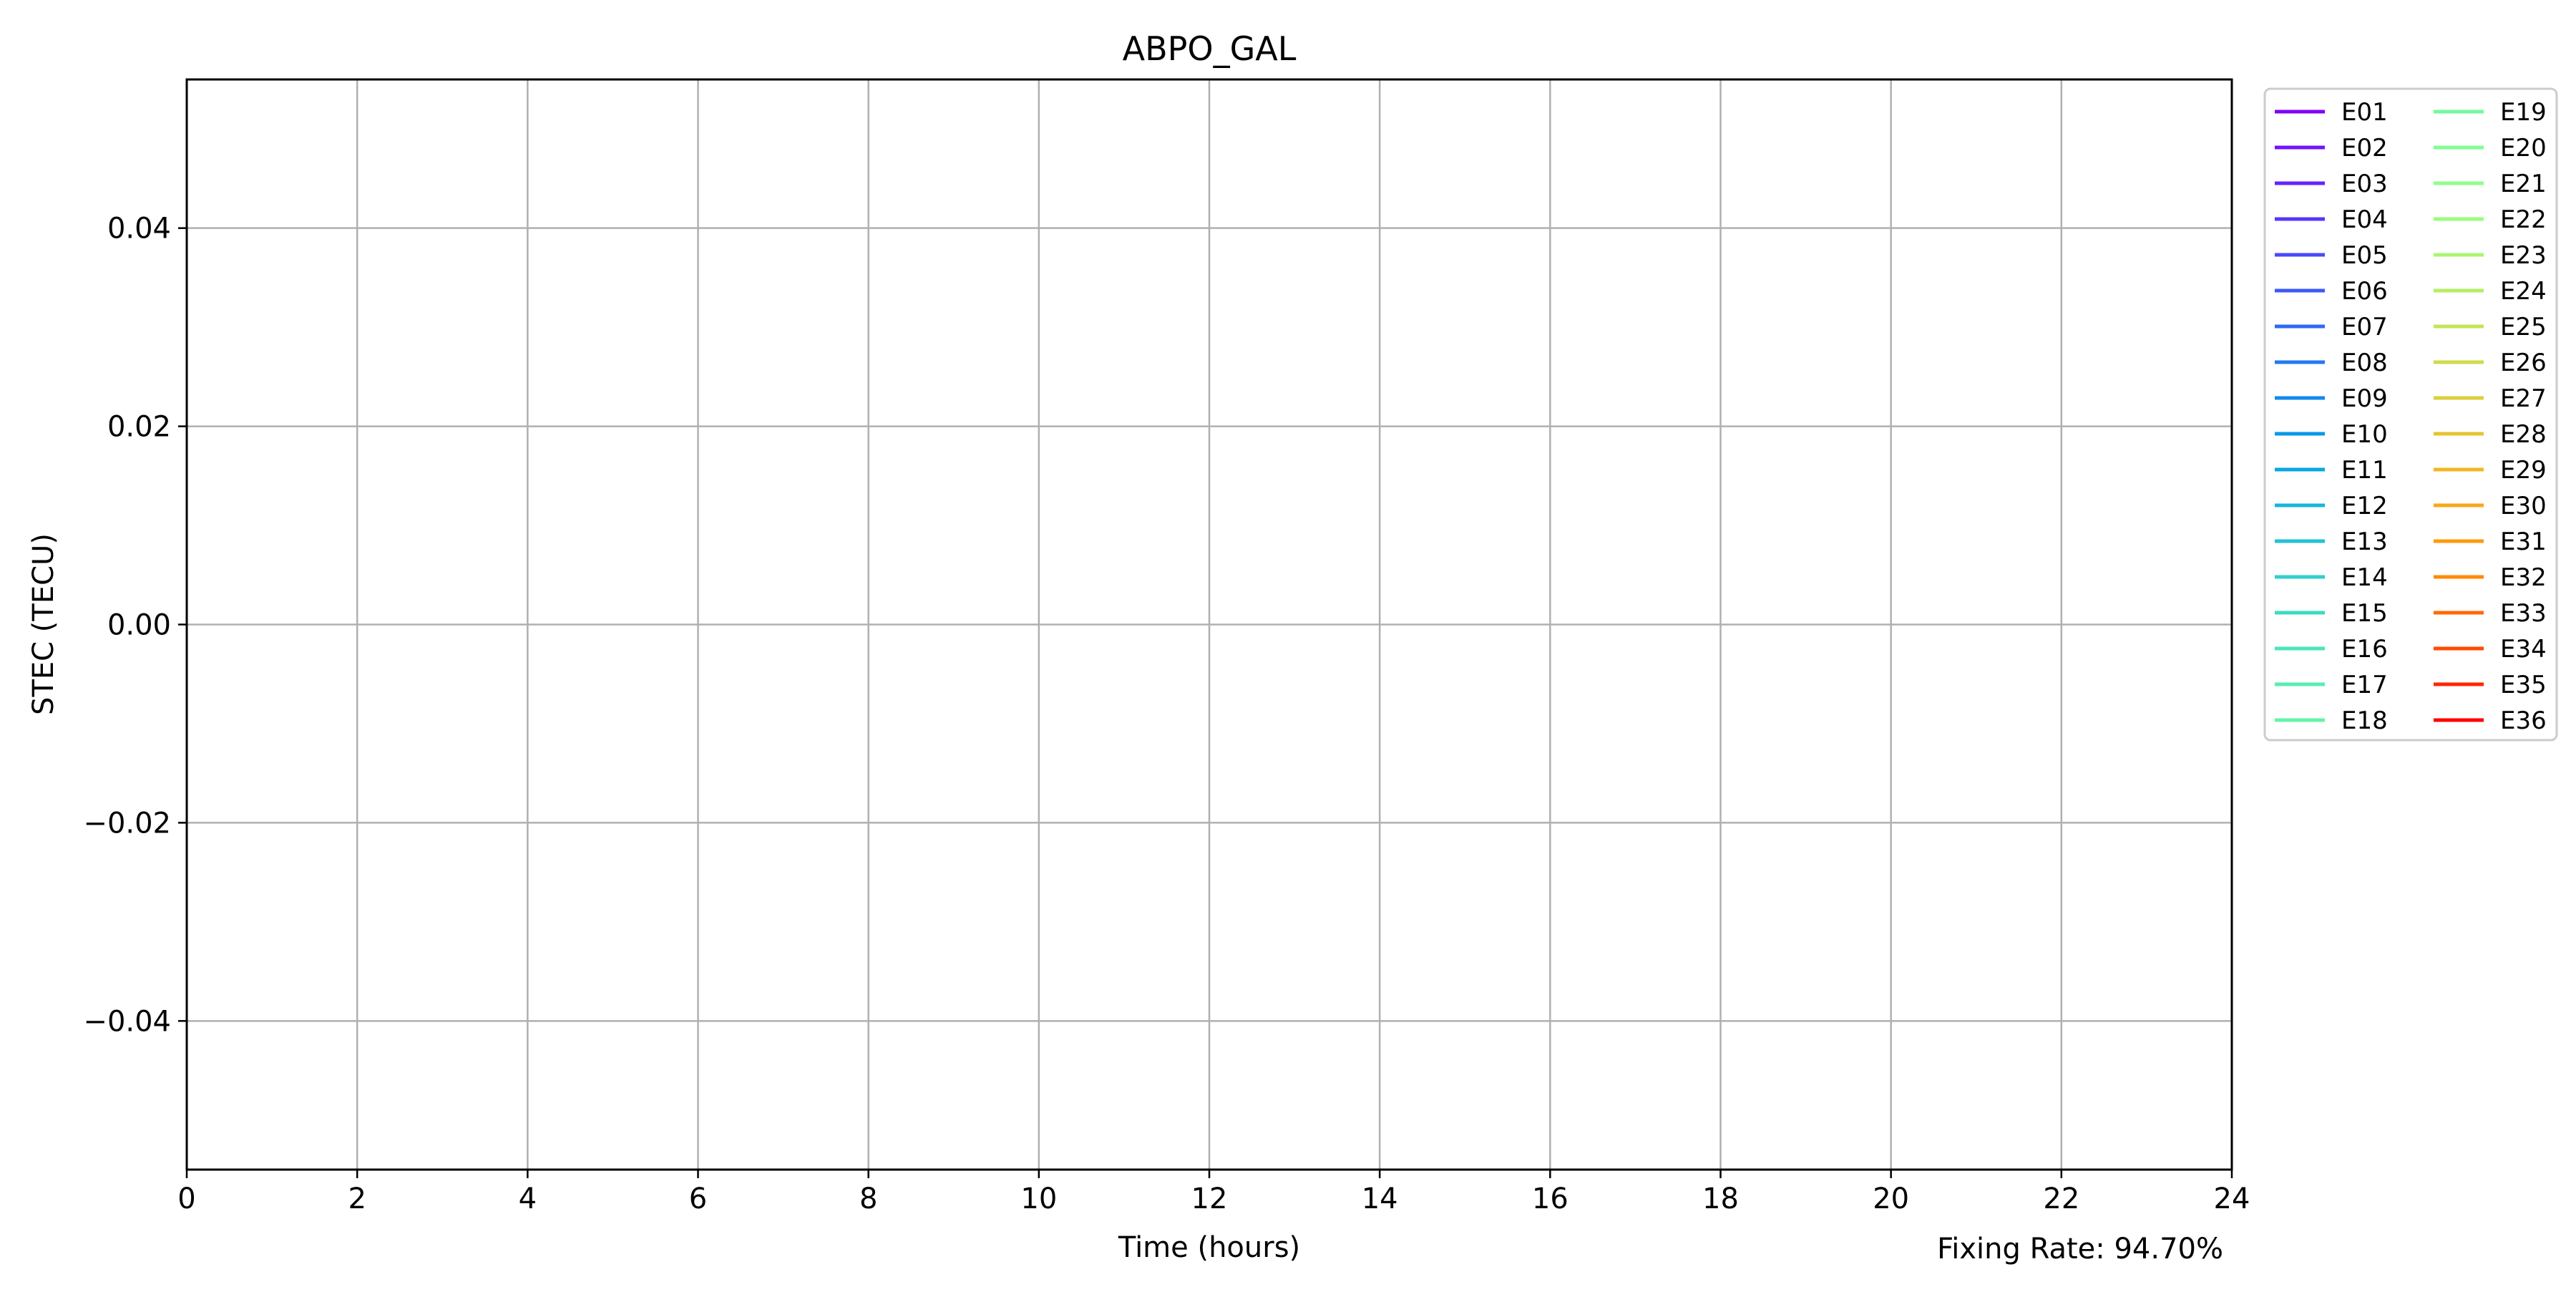 The height and width of the screenshot is (1292, 2576). What do you see at coordinates (2523, 434) in the screenshot?
I see `legend-label: E28` at bounding box center [2523, 434].